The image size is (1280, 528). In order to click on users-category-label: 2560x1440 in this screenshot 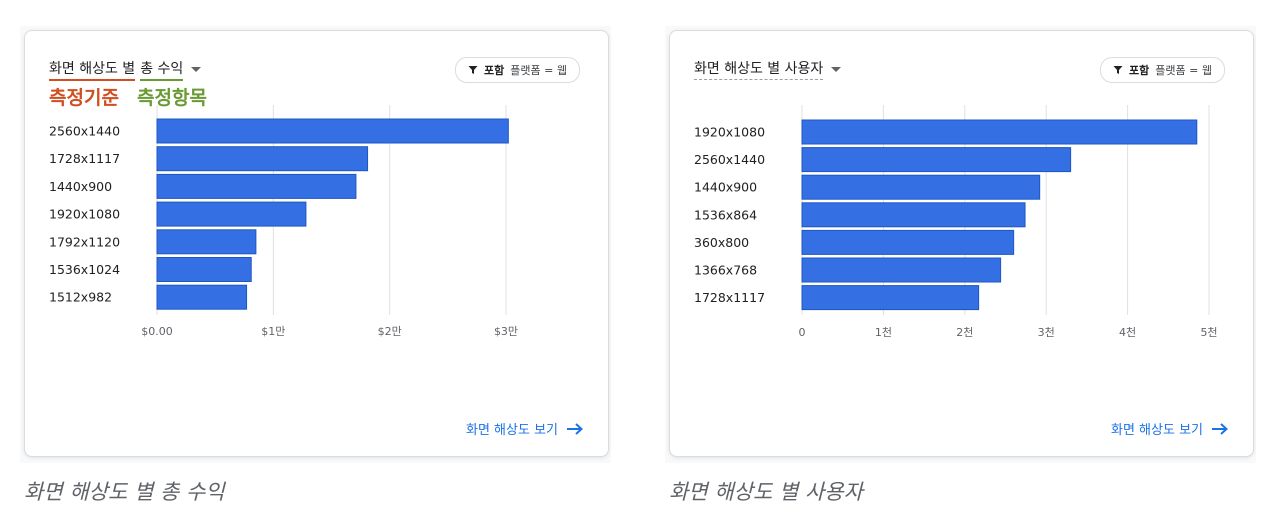, I will do `click(729, 159)`.